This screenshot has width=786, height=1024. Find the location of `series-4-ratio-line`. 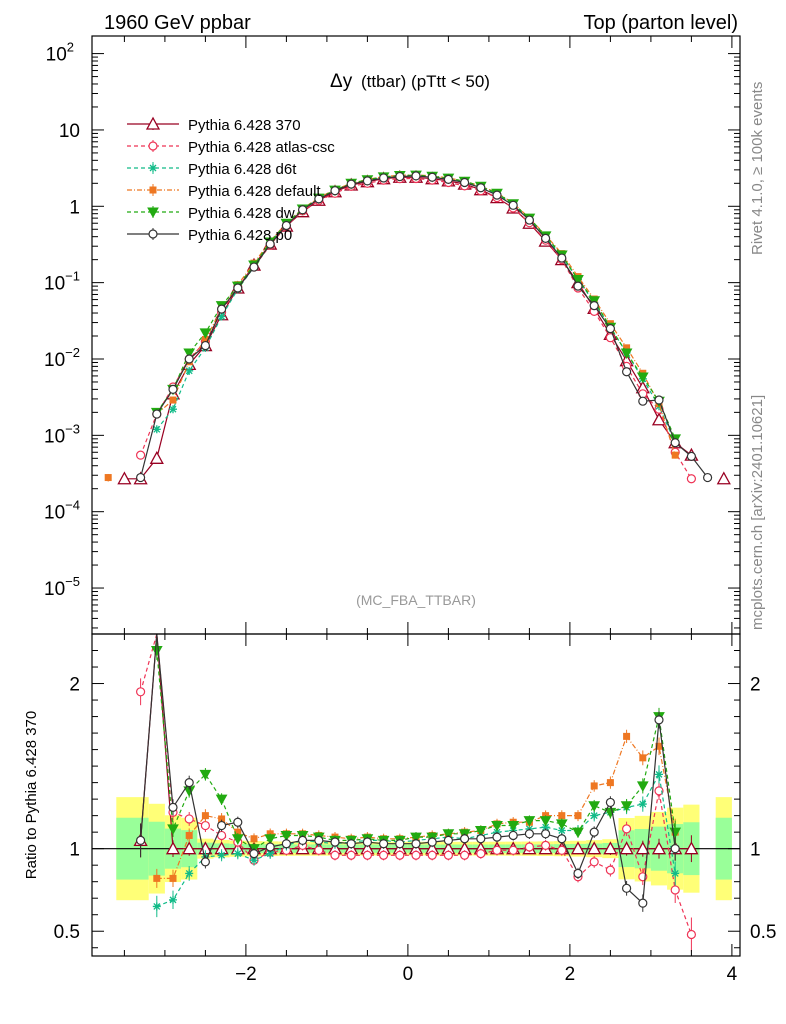

series-4-ratio-line is located at coordinates (416, 750).